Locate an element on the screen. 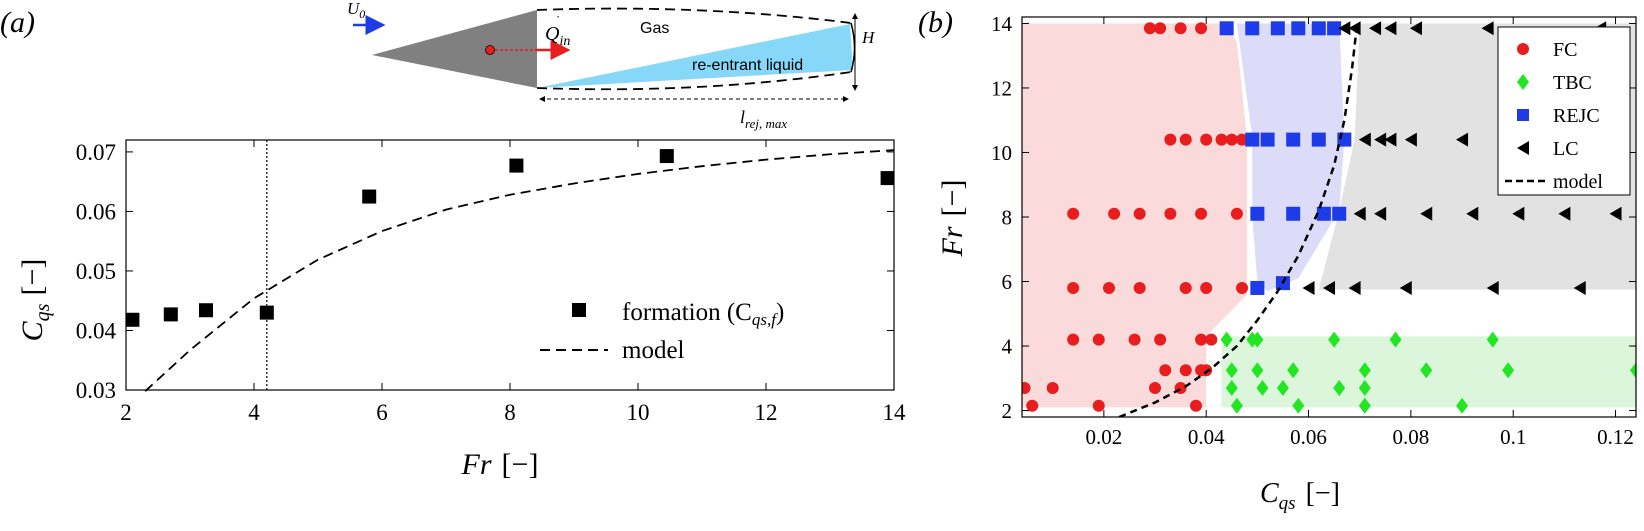 The image size is (1644, 531). liquid-label: re-entrant liquid is located at coordinates (747, 65).